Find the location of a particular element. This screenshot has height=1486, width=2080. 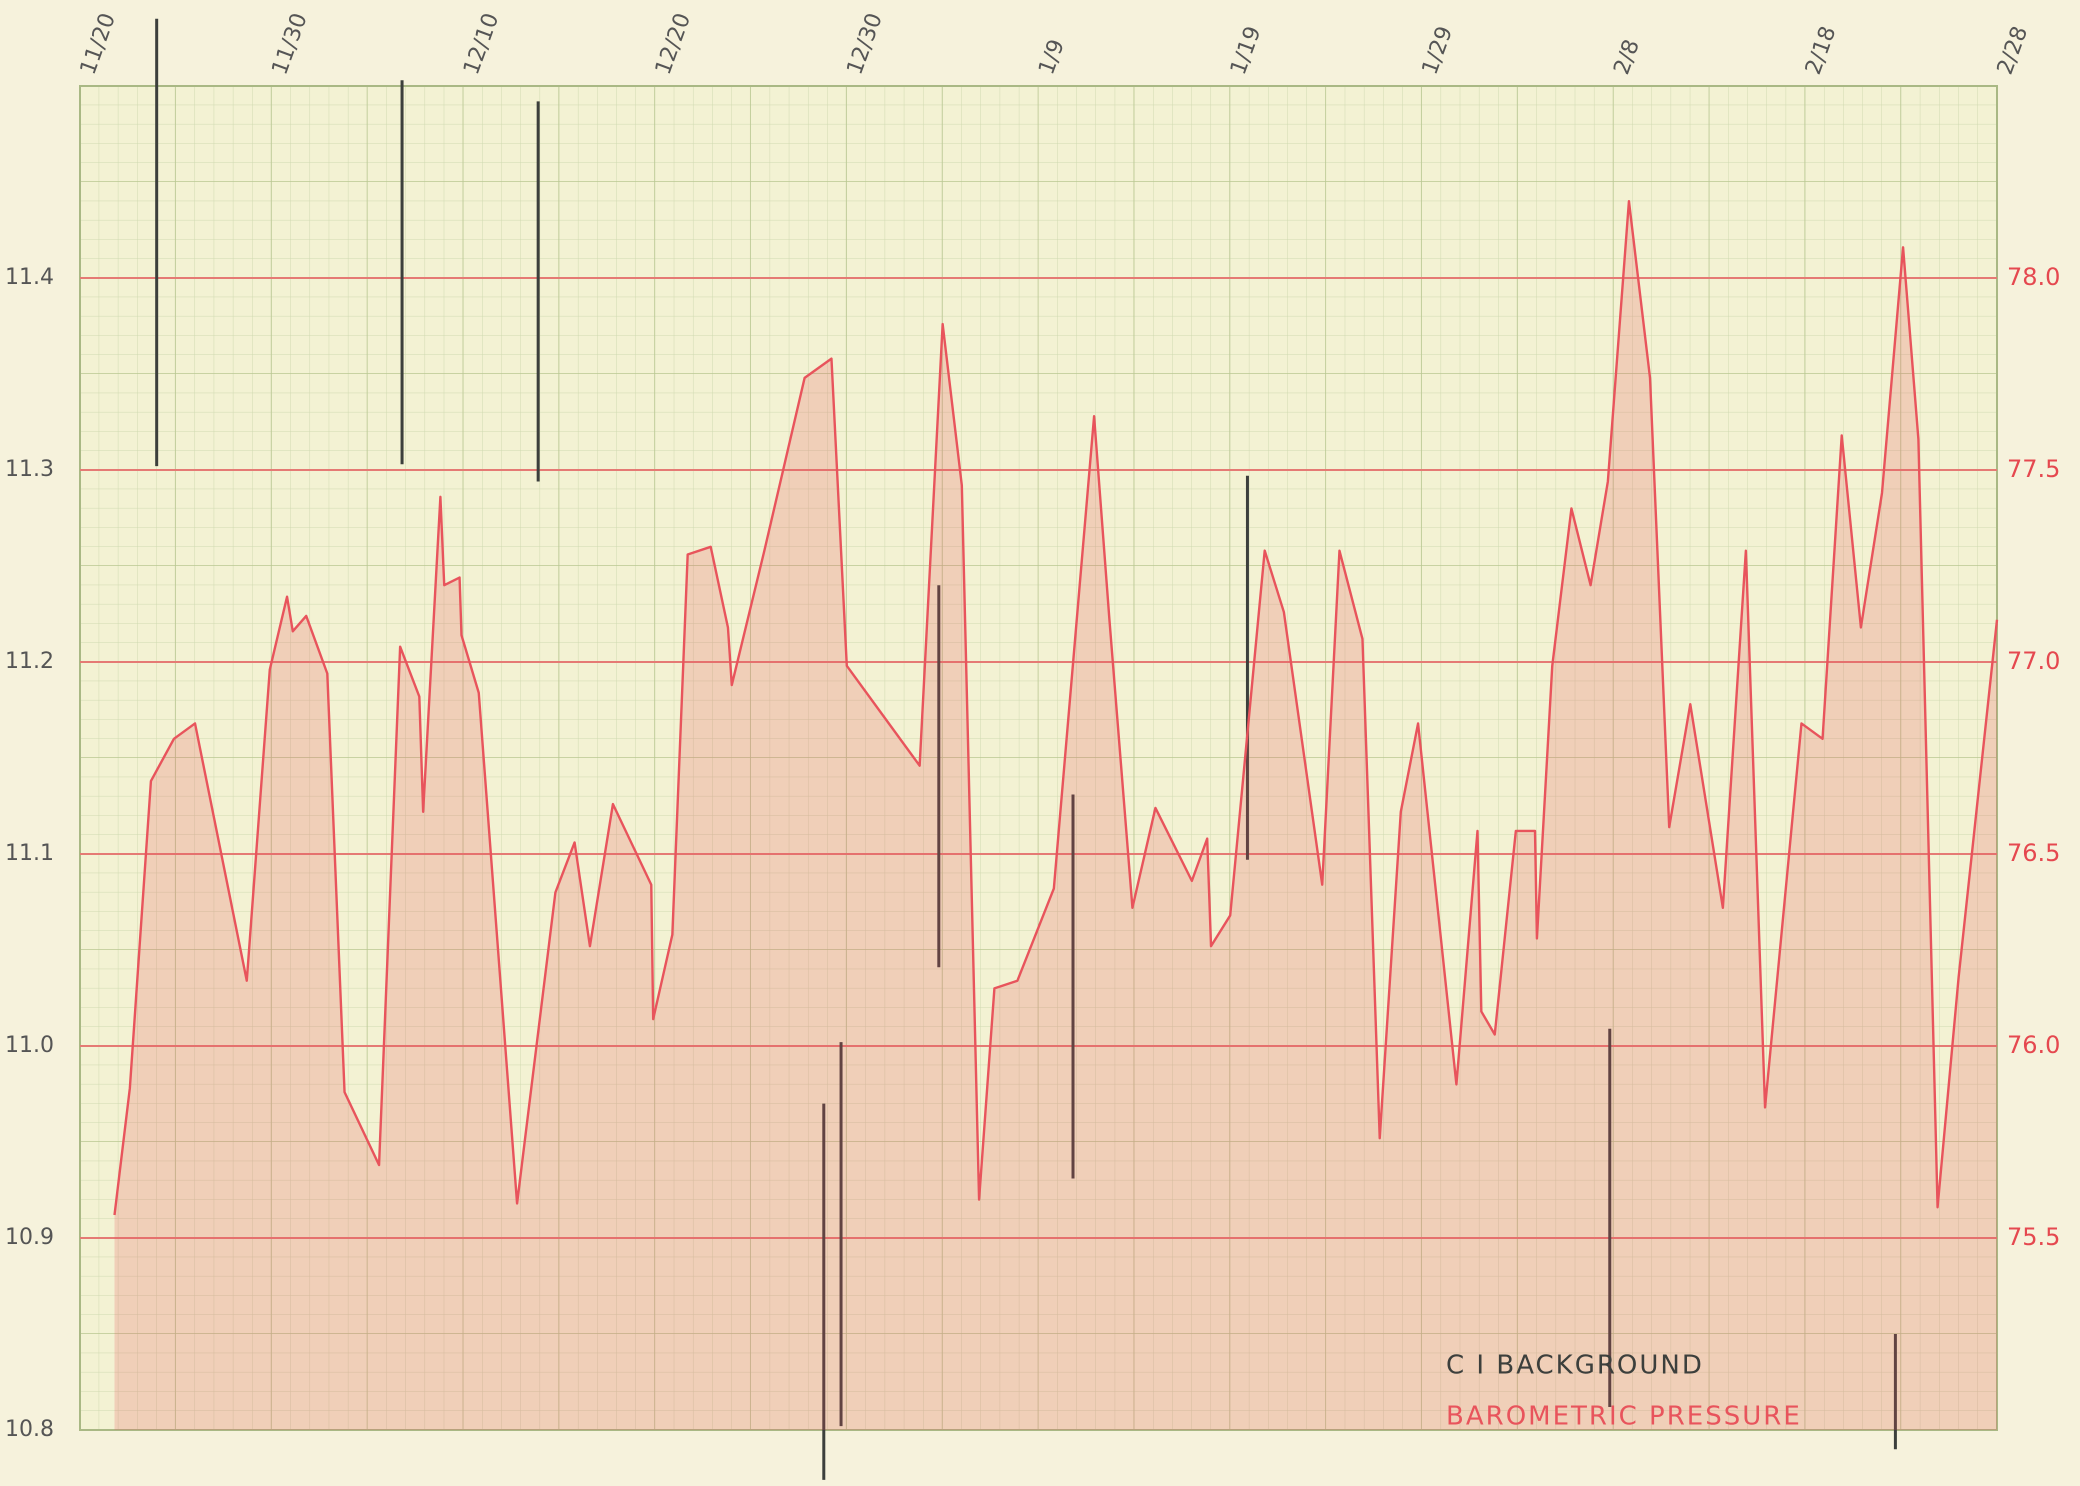

y2-tick-label: 78.0 is located at coordinates (2033, 277).